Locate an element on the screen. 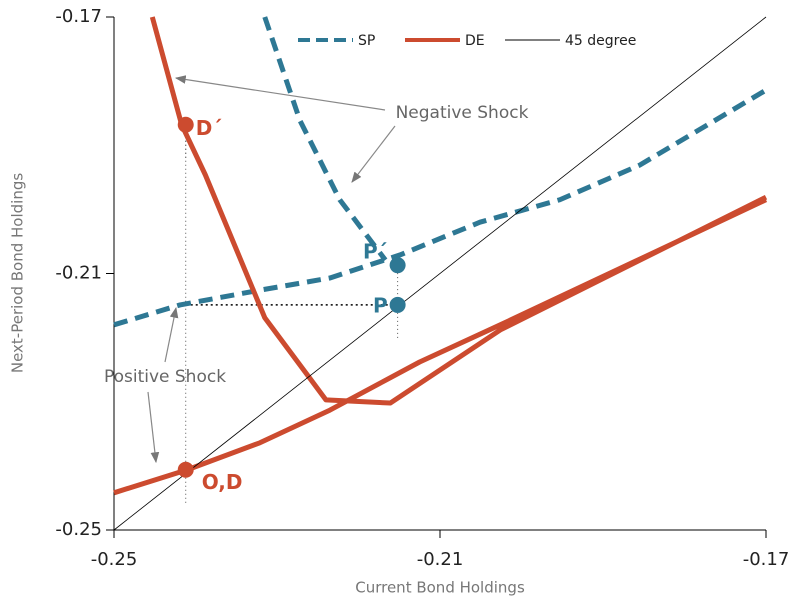 The width and height of the screenshot is (790, 600). x-tick-label: -0.17 is located at coordinates (766, 559).